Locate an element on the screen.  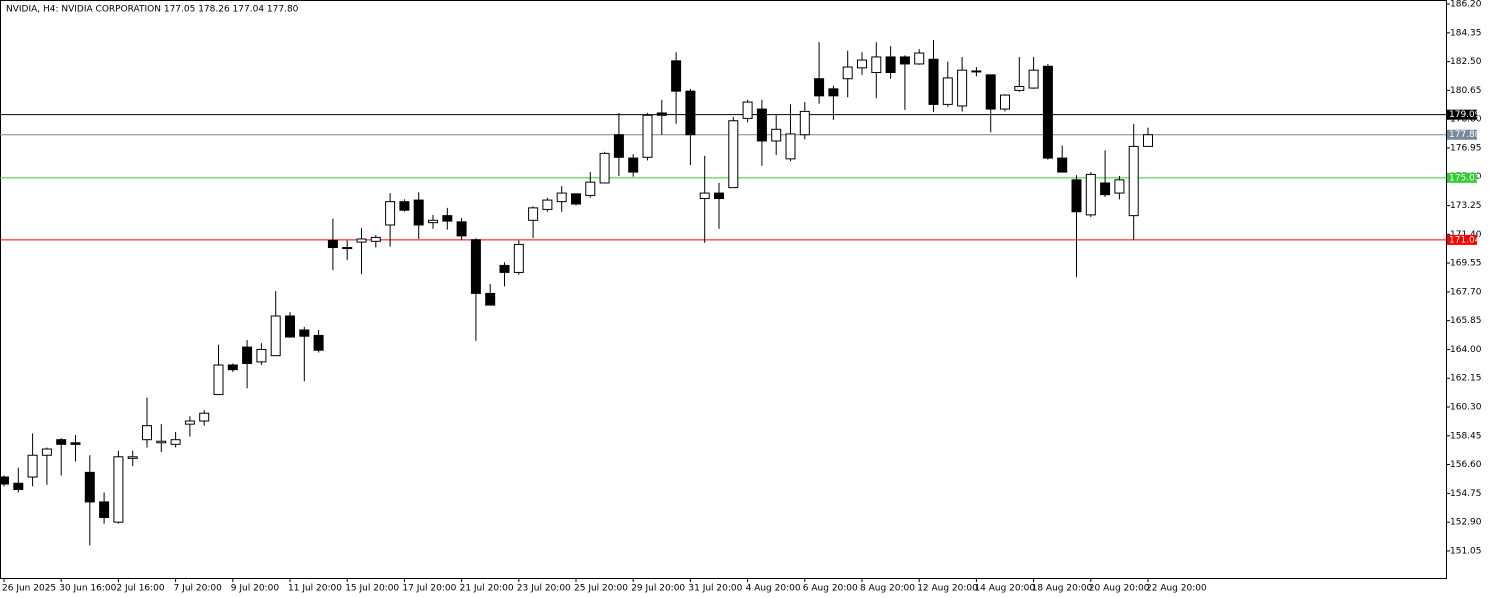
x-tick-label: 14 Aug 20:00 is located at coordinates (1004, 589).